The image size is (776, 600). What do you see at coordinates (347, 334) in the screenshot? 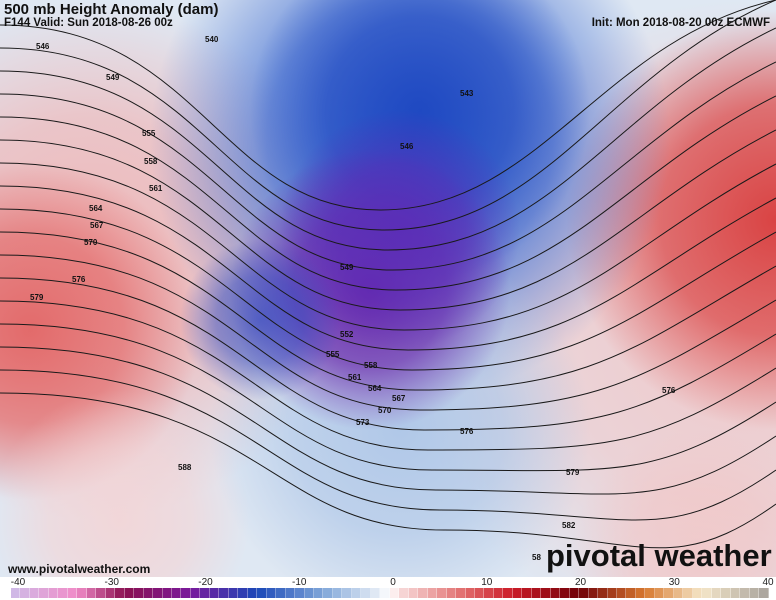
I see `contour-label: 552` at bounding box center [347, 334].